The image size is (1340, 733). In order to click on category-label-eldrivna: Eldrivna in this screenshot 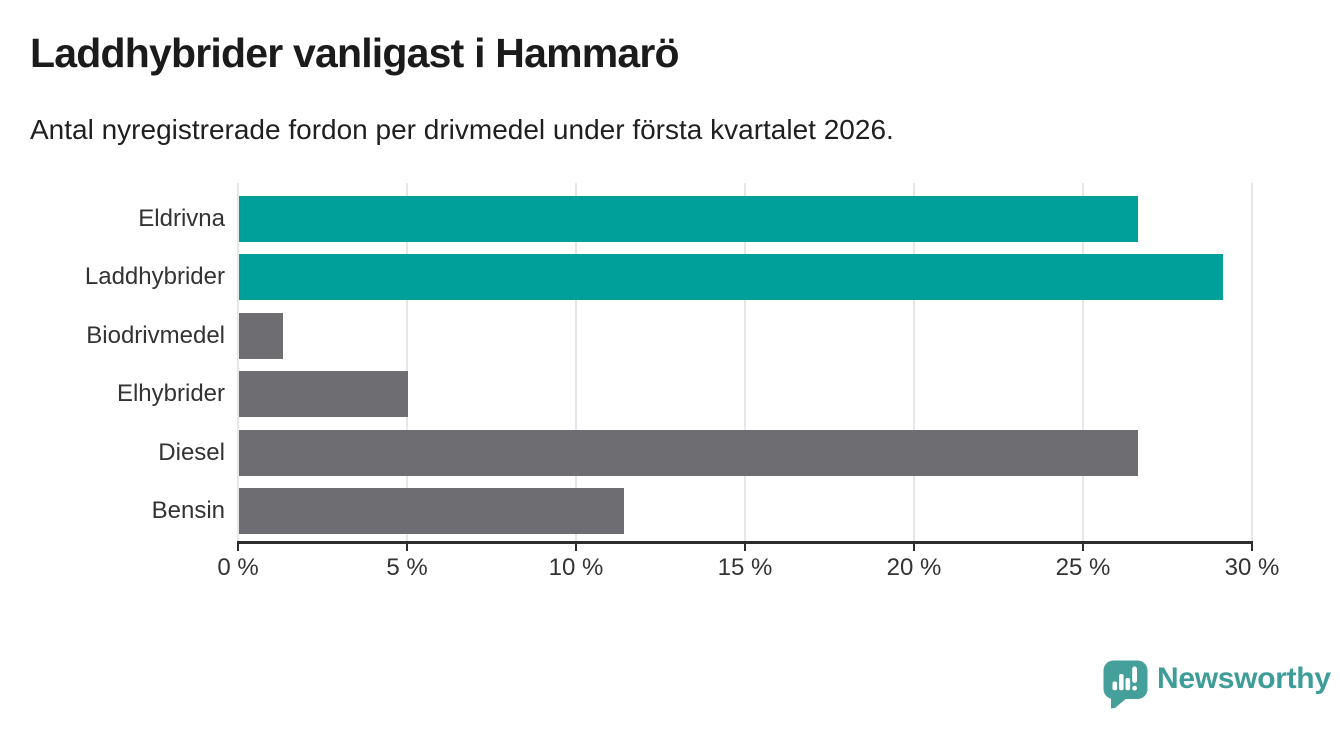, I will do `click(181, 218)`.